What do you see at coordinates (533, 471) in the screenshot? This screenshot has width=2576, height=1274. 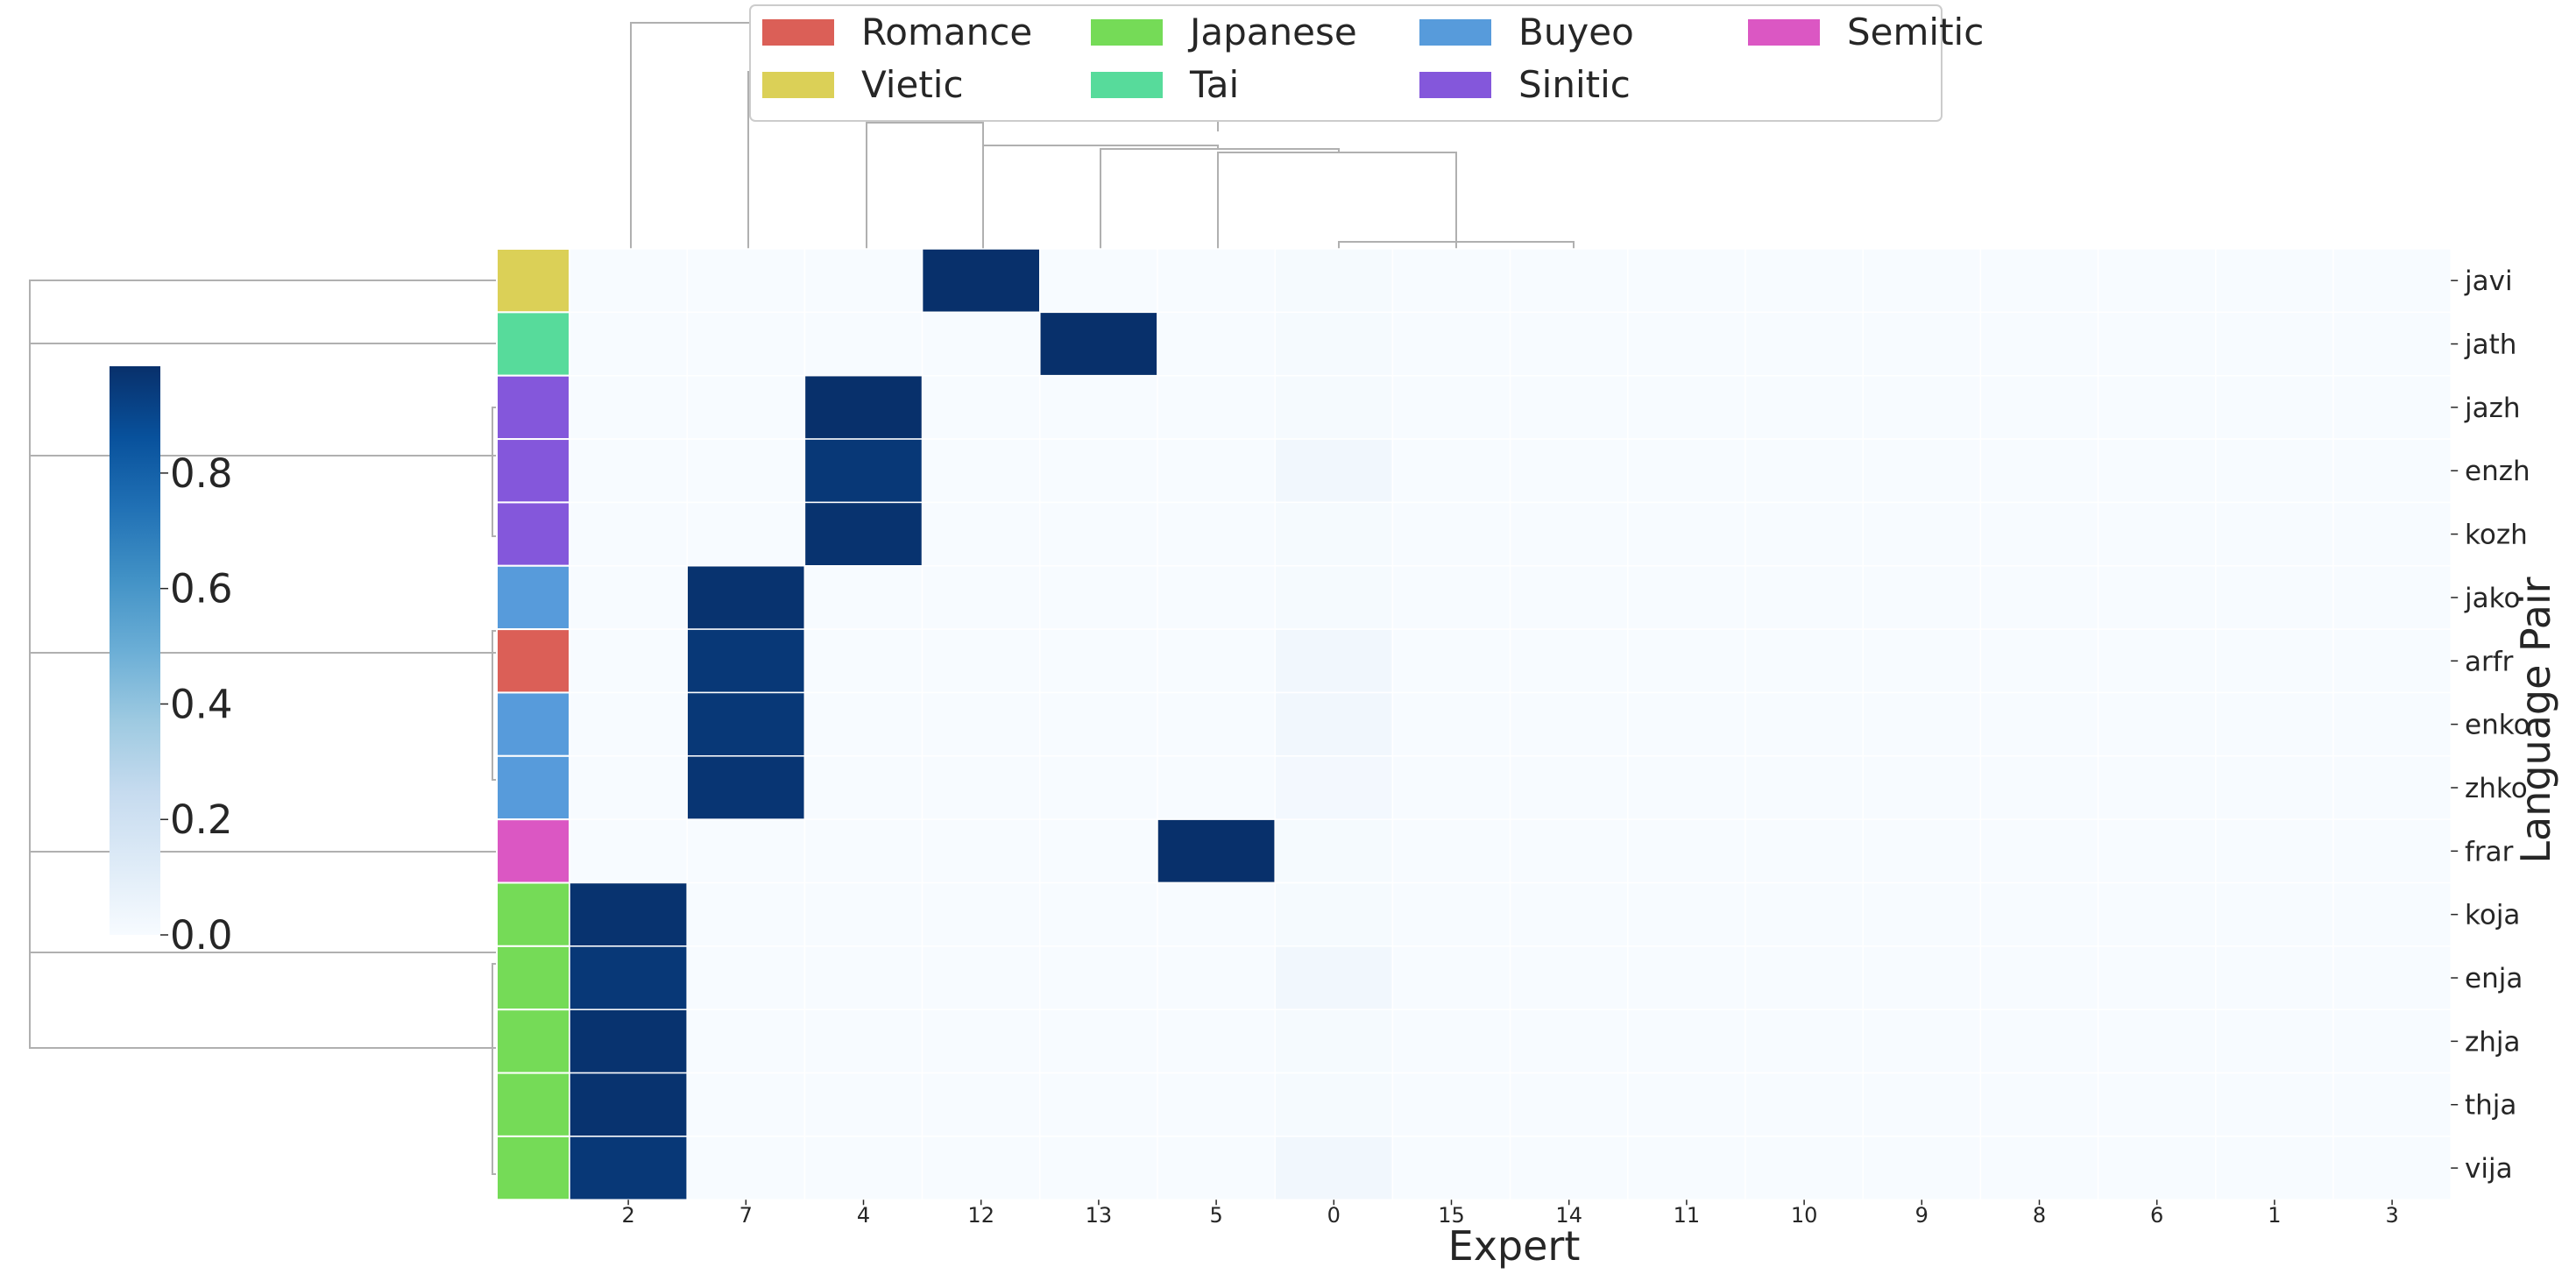 I see `row-color-enzh` at bounding box center [533, 471].